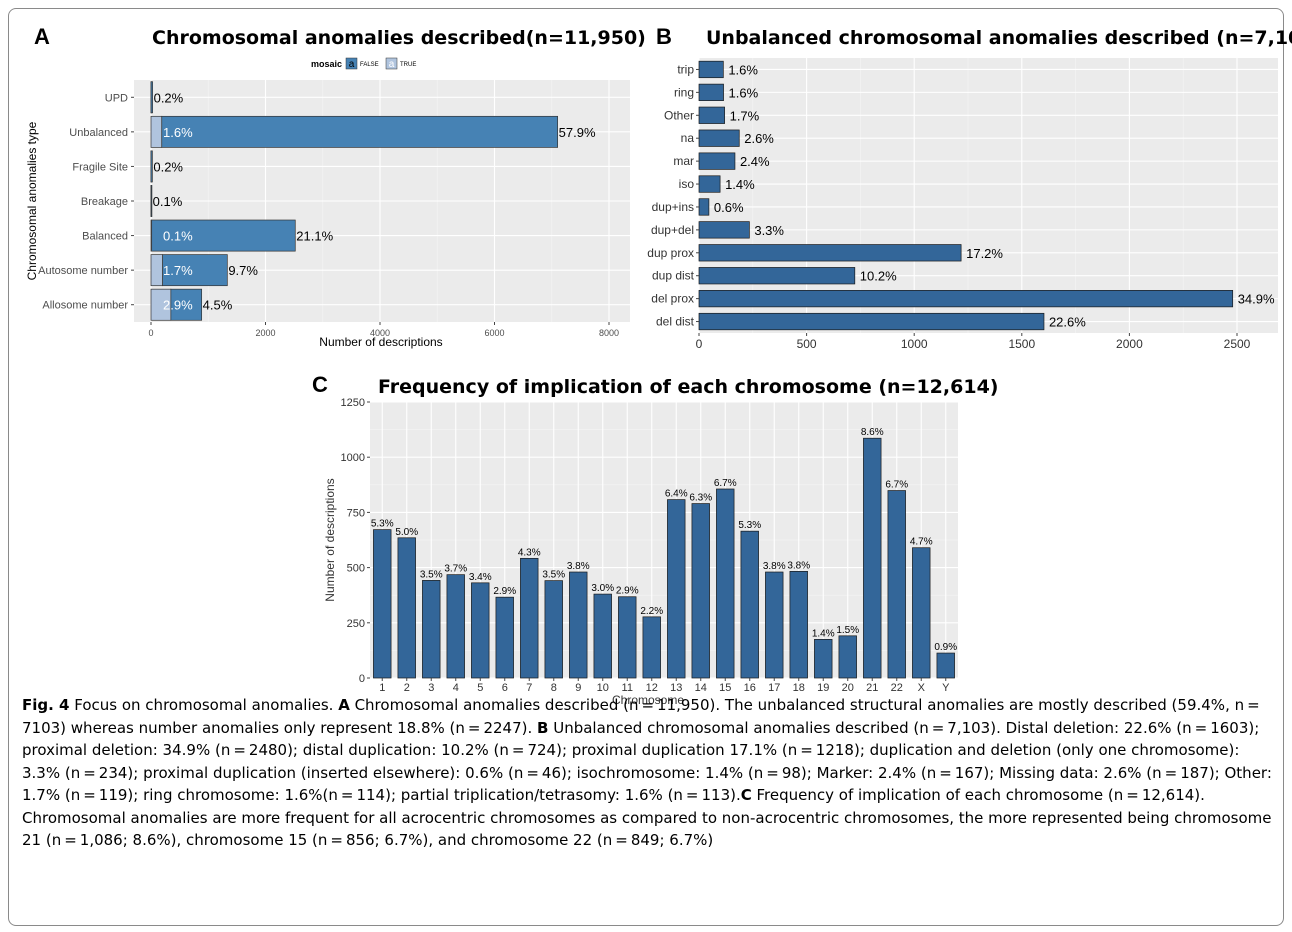 This screenshot has height=932, width=1292. Describe the element at coordinates (896, 485) in the screenshot. I see `chart-c-data-label: 6.7%` at that location.